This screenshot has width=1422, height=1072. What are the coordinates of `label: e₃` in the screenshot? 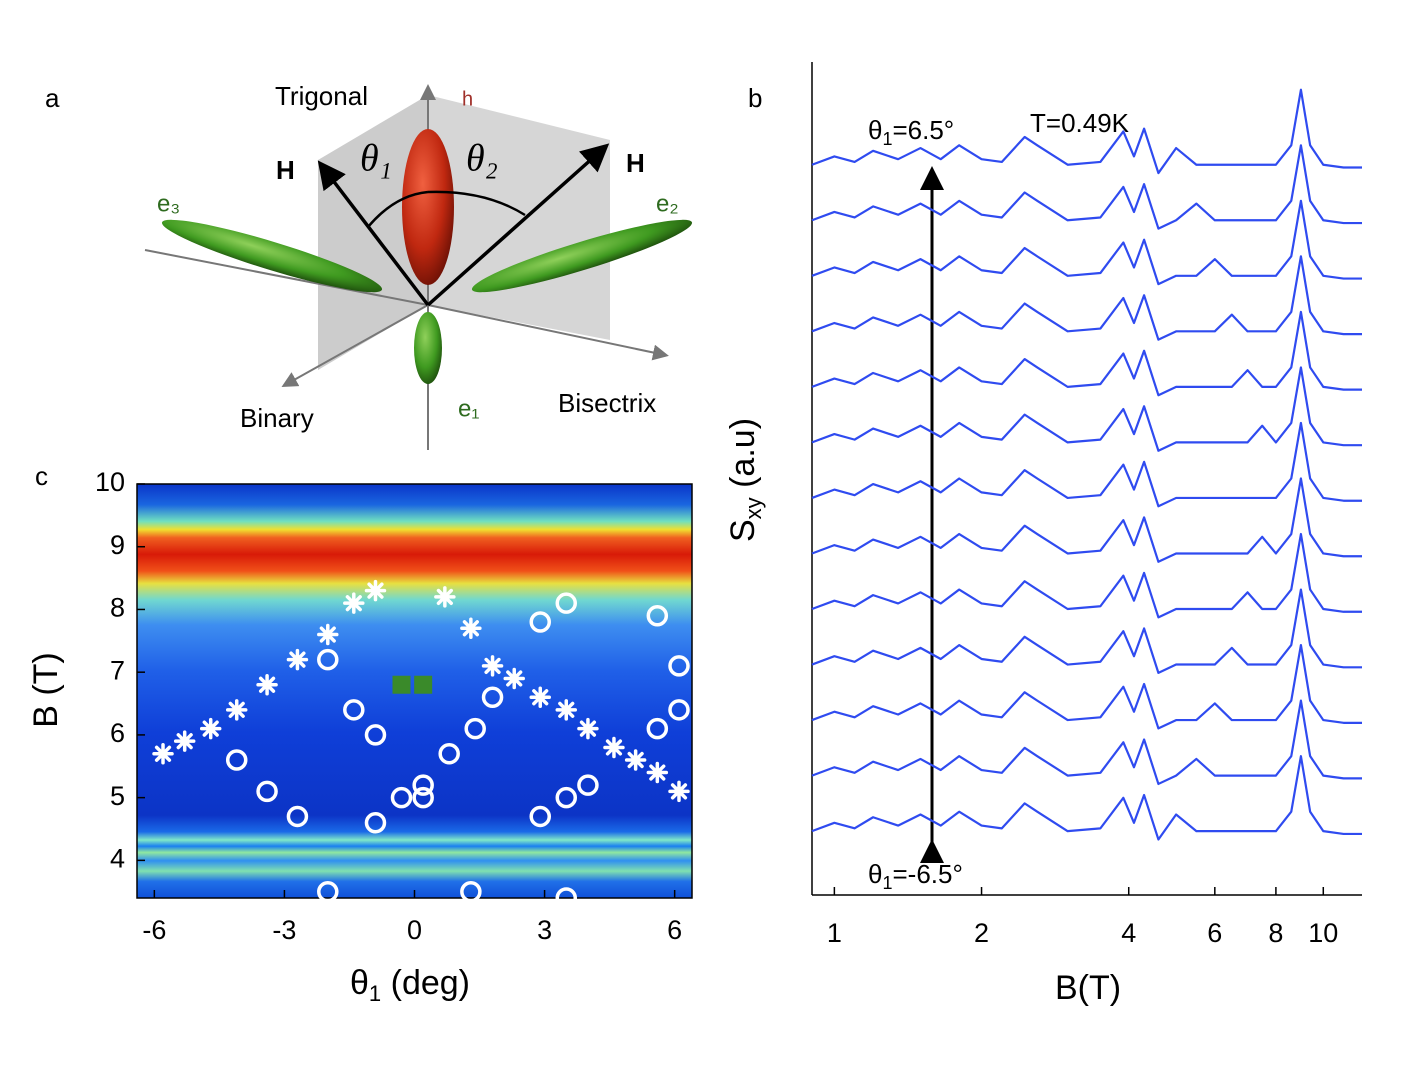 It's located at (168, 203).